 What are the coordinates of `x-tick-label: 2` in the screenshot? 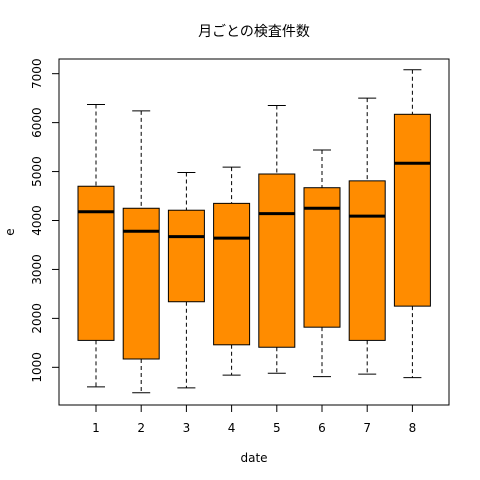 It's located at (141, 428).